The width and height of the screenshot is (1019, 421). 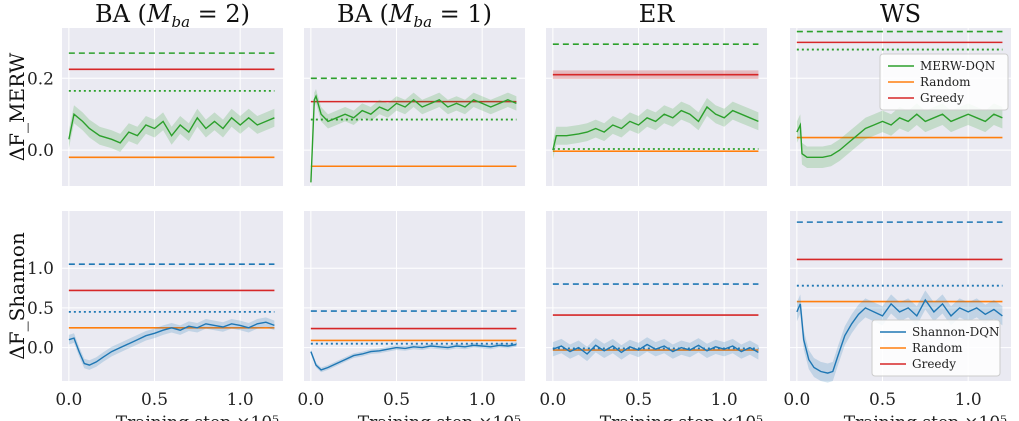 I want to click on legend-label: Shannon-DQN, so click(x=956, y=332).